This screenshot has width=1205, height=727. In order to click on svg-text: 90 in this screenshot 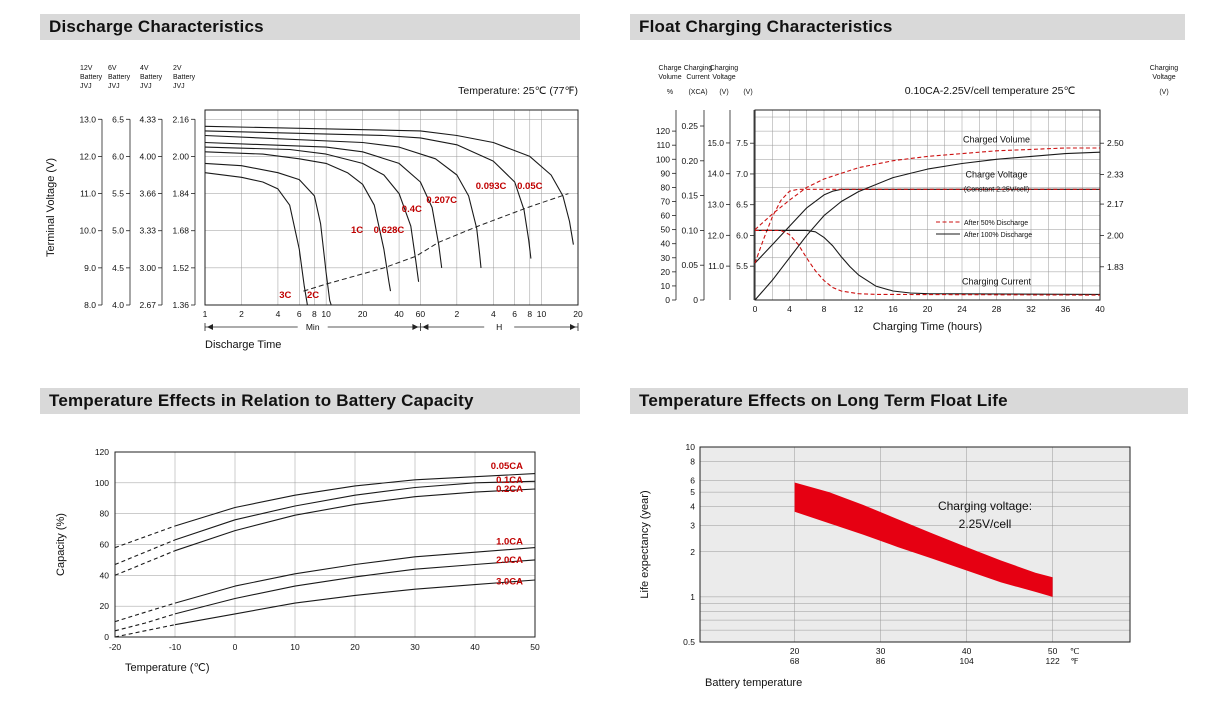, I will do `click(666, 173)`.